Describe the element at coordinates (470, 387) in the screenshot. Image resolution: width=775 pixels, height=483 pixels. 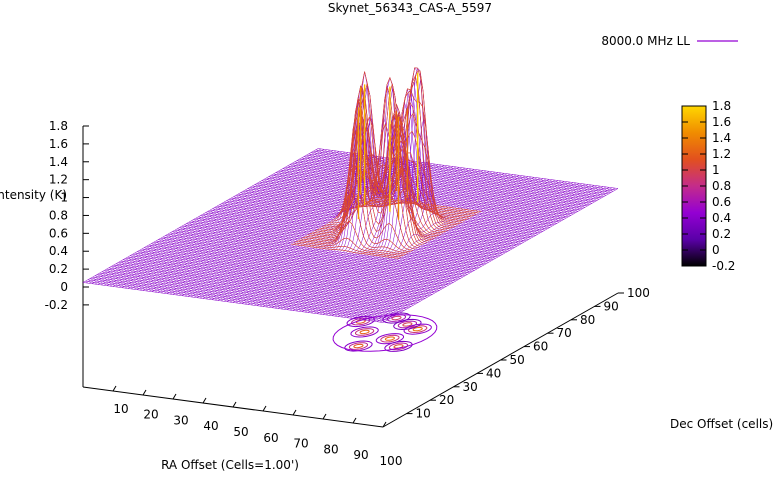
I see `y-tick-label: 30` at that location.